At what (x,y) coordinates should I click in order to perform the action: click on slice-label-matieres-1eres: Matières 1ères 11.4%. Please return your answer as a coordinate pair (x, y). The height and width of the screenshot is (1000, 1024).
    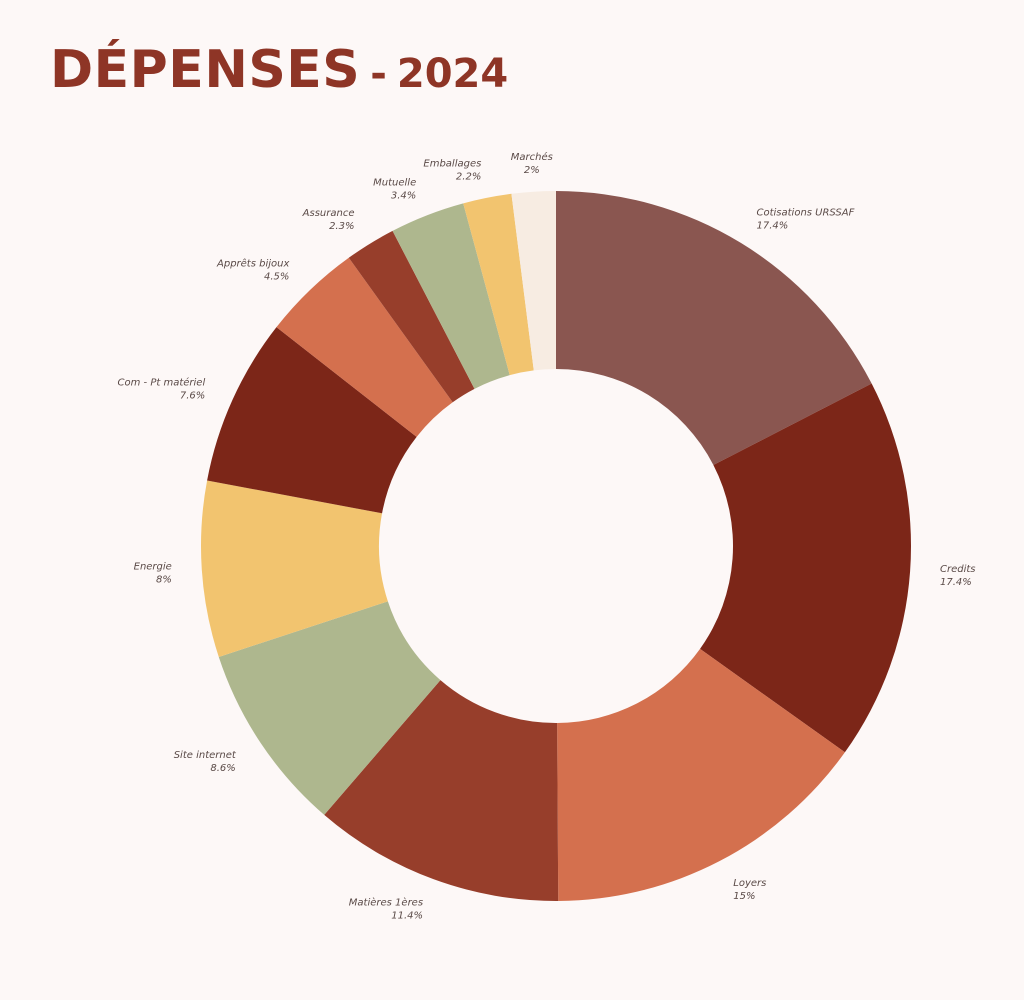
    Looking at the image, I should click on (386, 908).